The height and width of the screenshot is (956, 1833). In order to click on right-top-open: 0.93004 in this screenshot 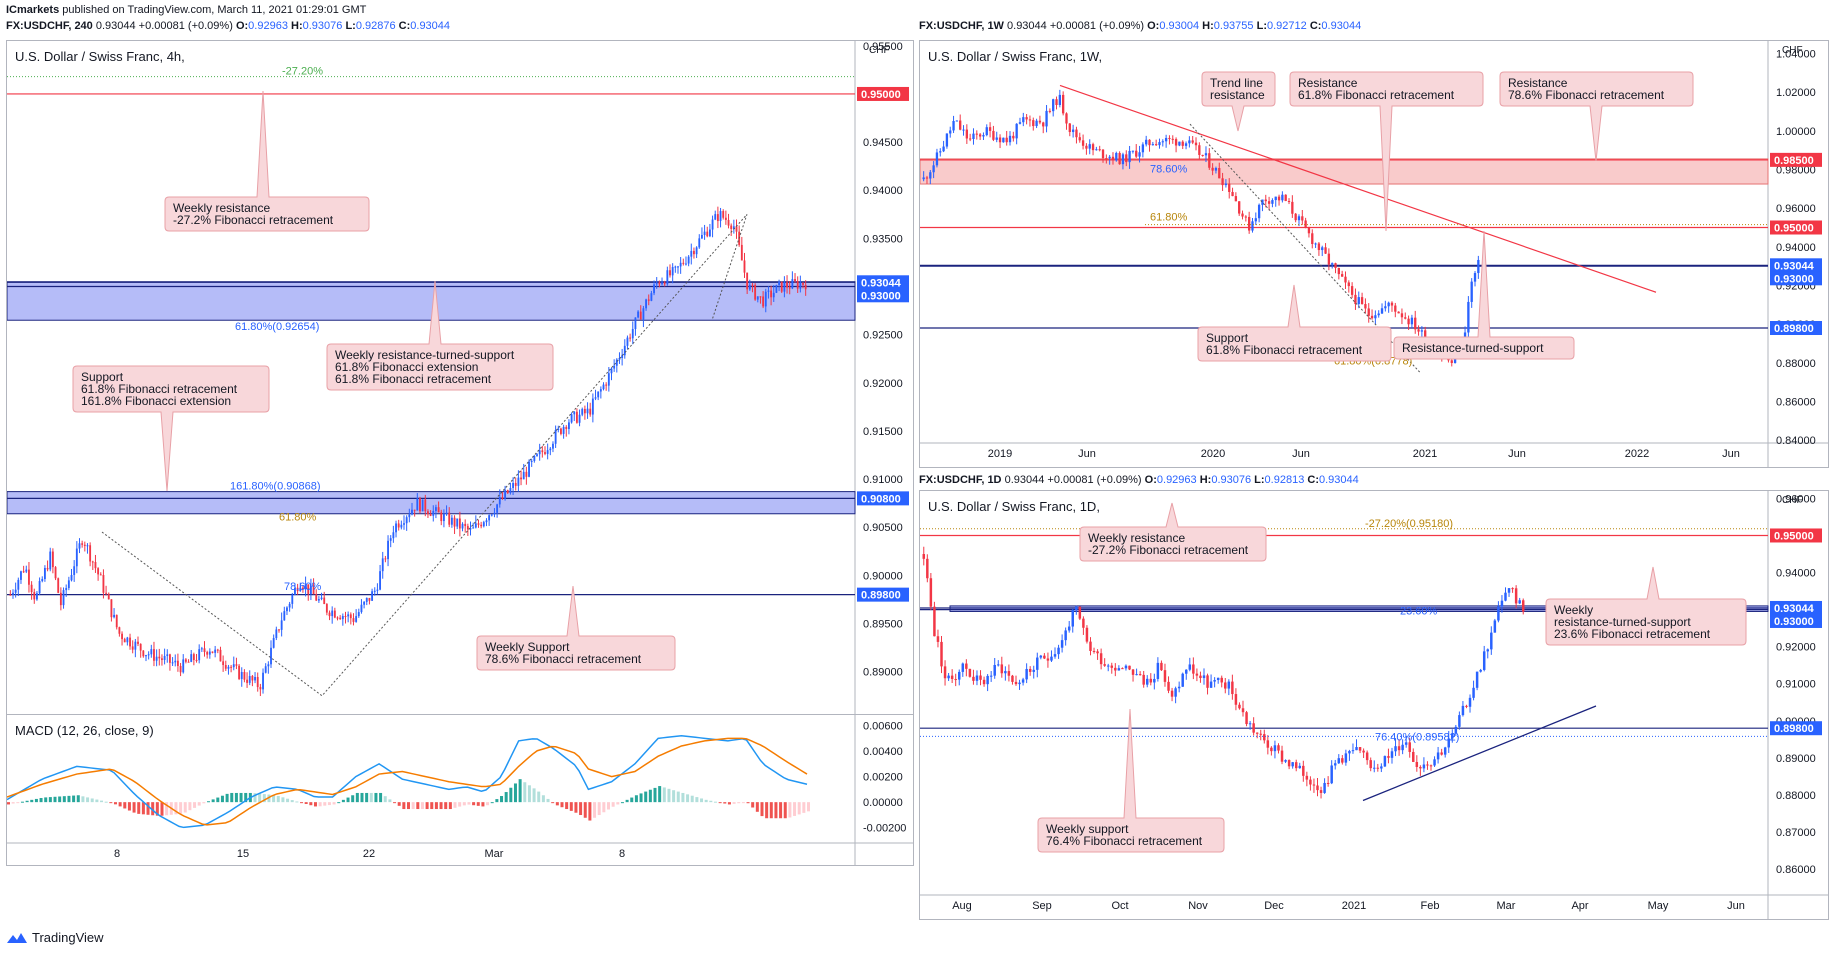, I will do `click(1179, 26)`.